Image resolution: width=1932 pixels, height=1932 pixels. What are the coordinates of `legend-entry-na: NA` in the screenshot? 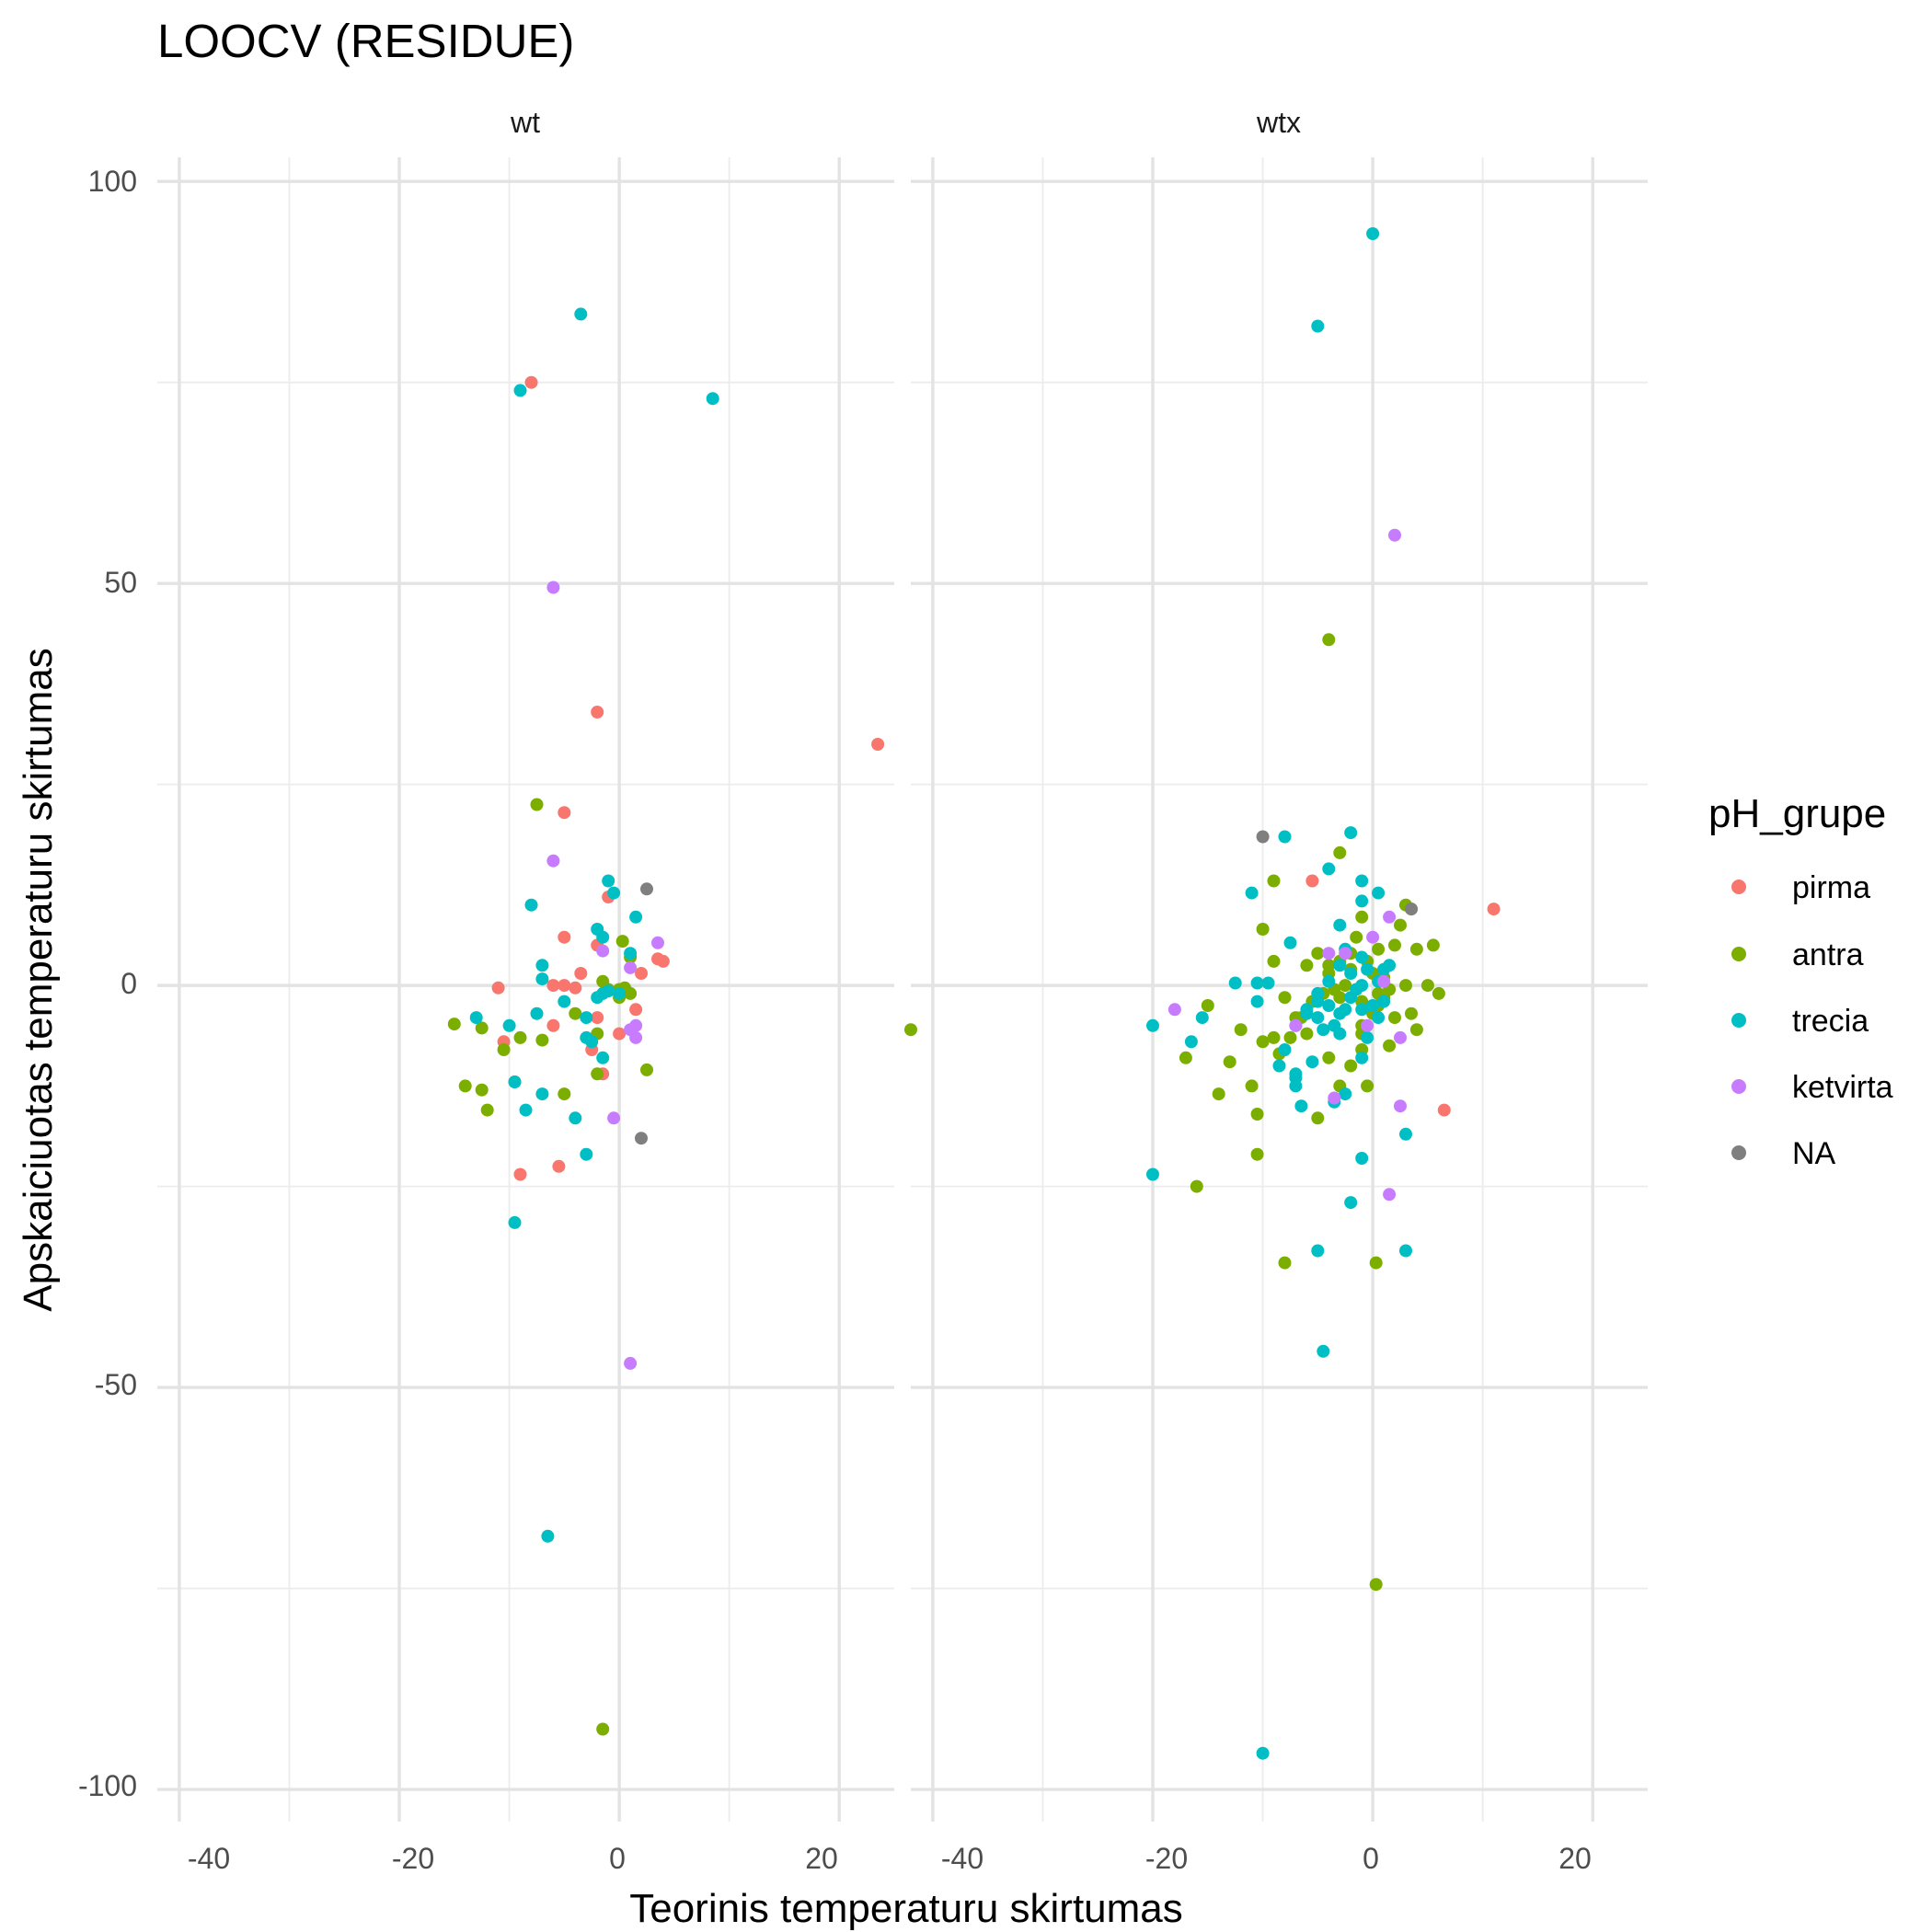 It's located at (1783, 1153).